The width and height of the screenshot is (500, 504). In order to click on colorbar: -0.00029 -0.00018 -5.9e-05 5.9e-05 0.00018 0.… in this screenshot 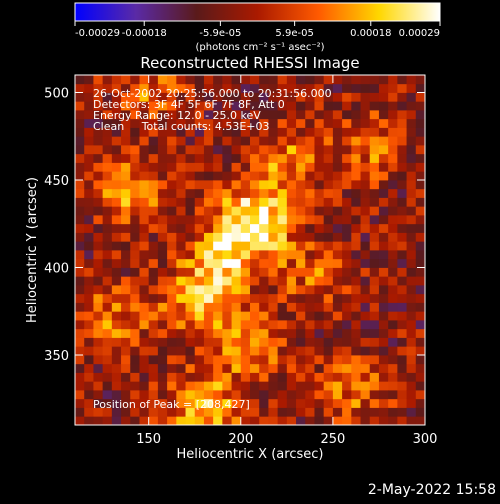, I will do `click(257, 27)`.